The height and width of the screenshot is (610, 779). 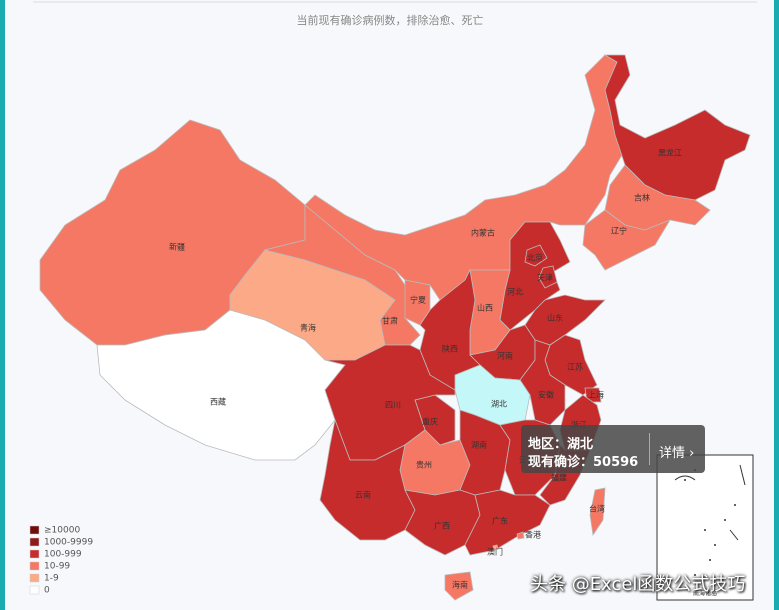 What do you see at coordinates (619, 231) in the screenshot?
I see `region-label: 辽宁` at bounding box center [619, 231].